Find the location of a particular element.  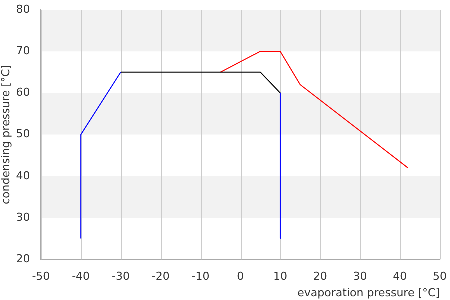

y-tick-label: 30 is located at coordinates (23, 217).